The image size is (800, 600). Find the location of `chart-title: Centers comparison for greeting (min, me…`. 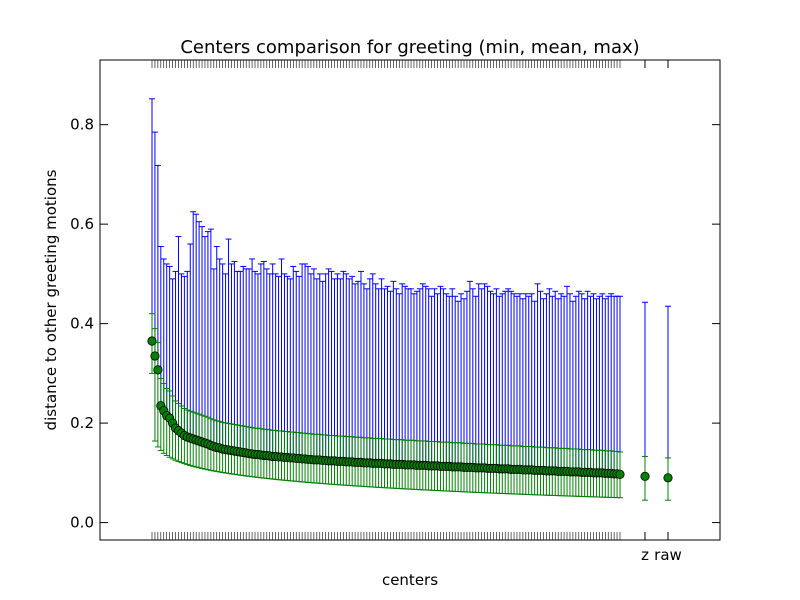

chart-title: Centers comparison for greeting (min, me… is located at coordinates (409, 47).